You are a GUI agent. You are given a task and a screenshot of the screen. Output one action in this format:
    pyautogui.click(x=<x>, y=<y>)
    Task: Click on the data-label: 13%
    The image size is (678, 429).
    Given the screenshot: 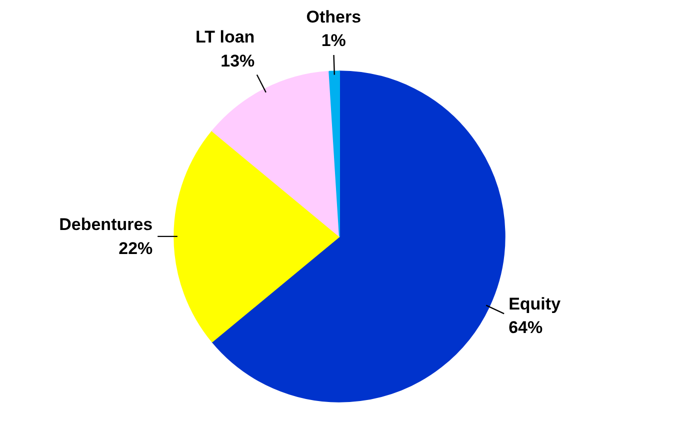 What is the action you would take?
    pyautogui.click(x=237, y=60)
    